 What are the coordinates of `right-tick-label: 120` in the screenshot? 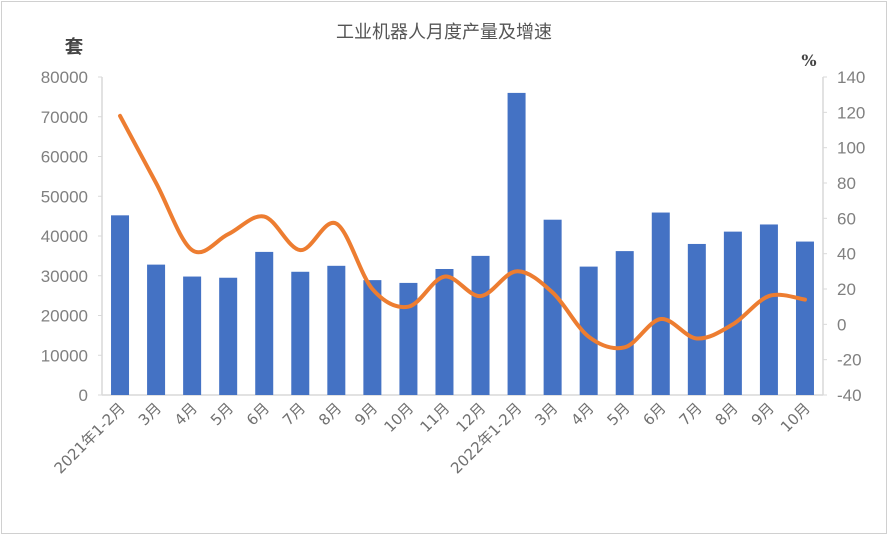 It's located at (851, 112).